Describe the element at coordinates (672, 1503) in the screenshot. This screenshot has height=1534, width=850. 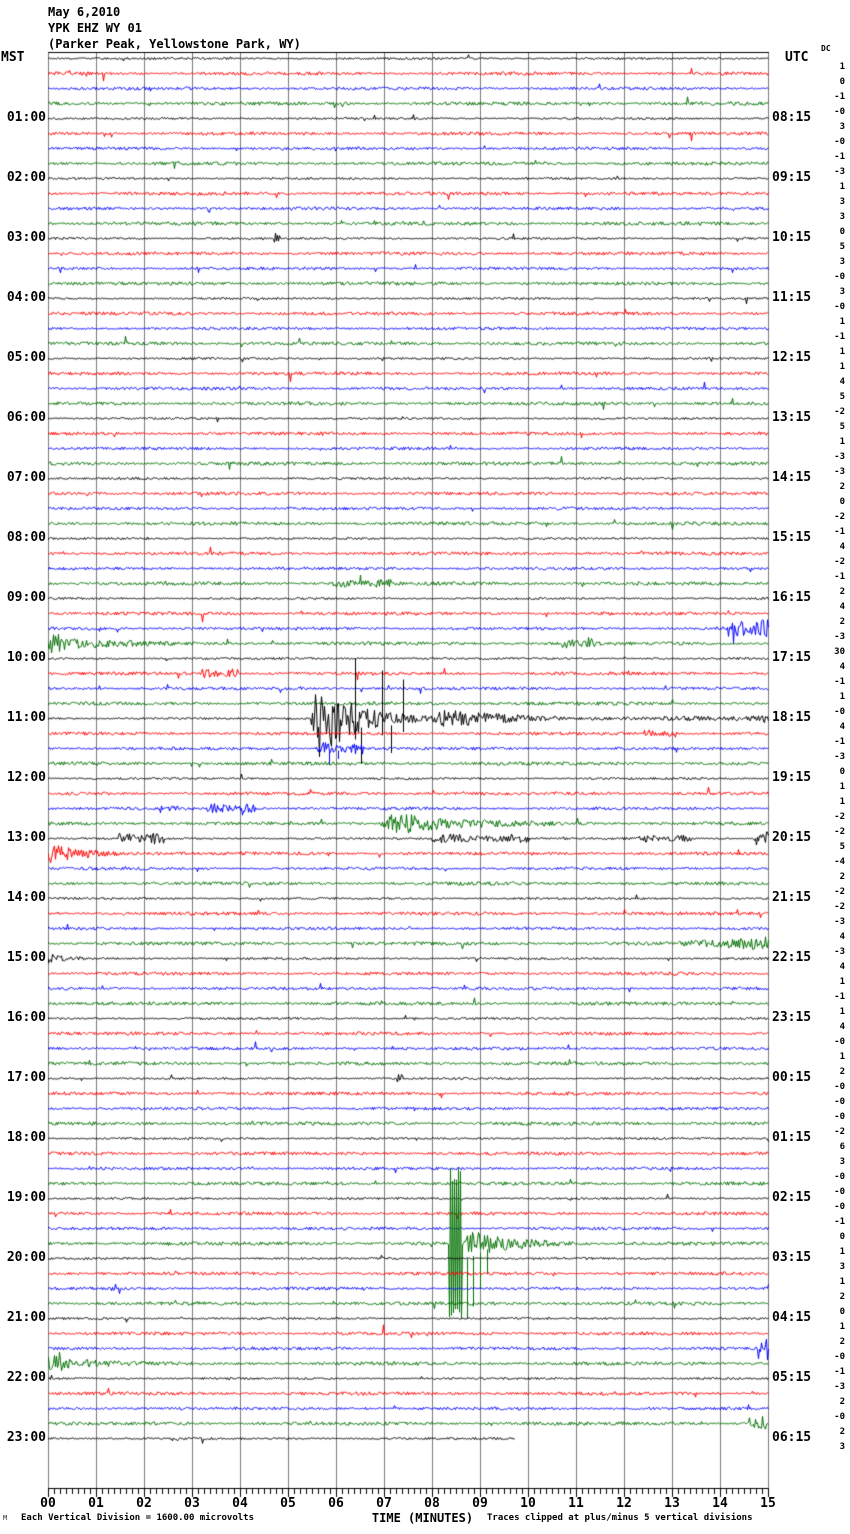
I see `x-tick-label: 13` at that location.